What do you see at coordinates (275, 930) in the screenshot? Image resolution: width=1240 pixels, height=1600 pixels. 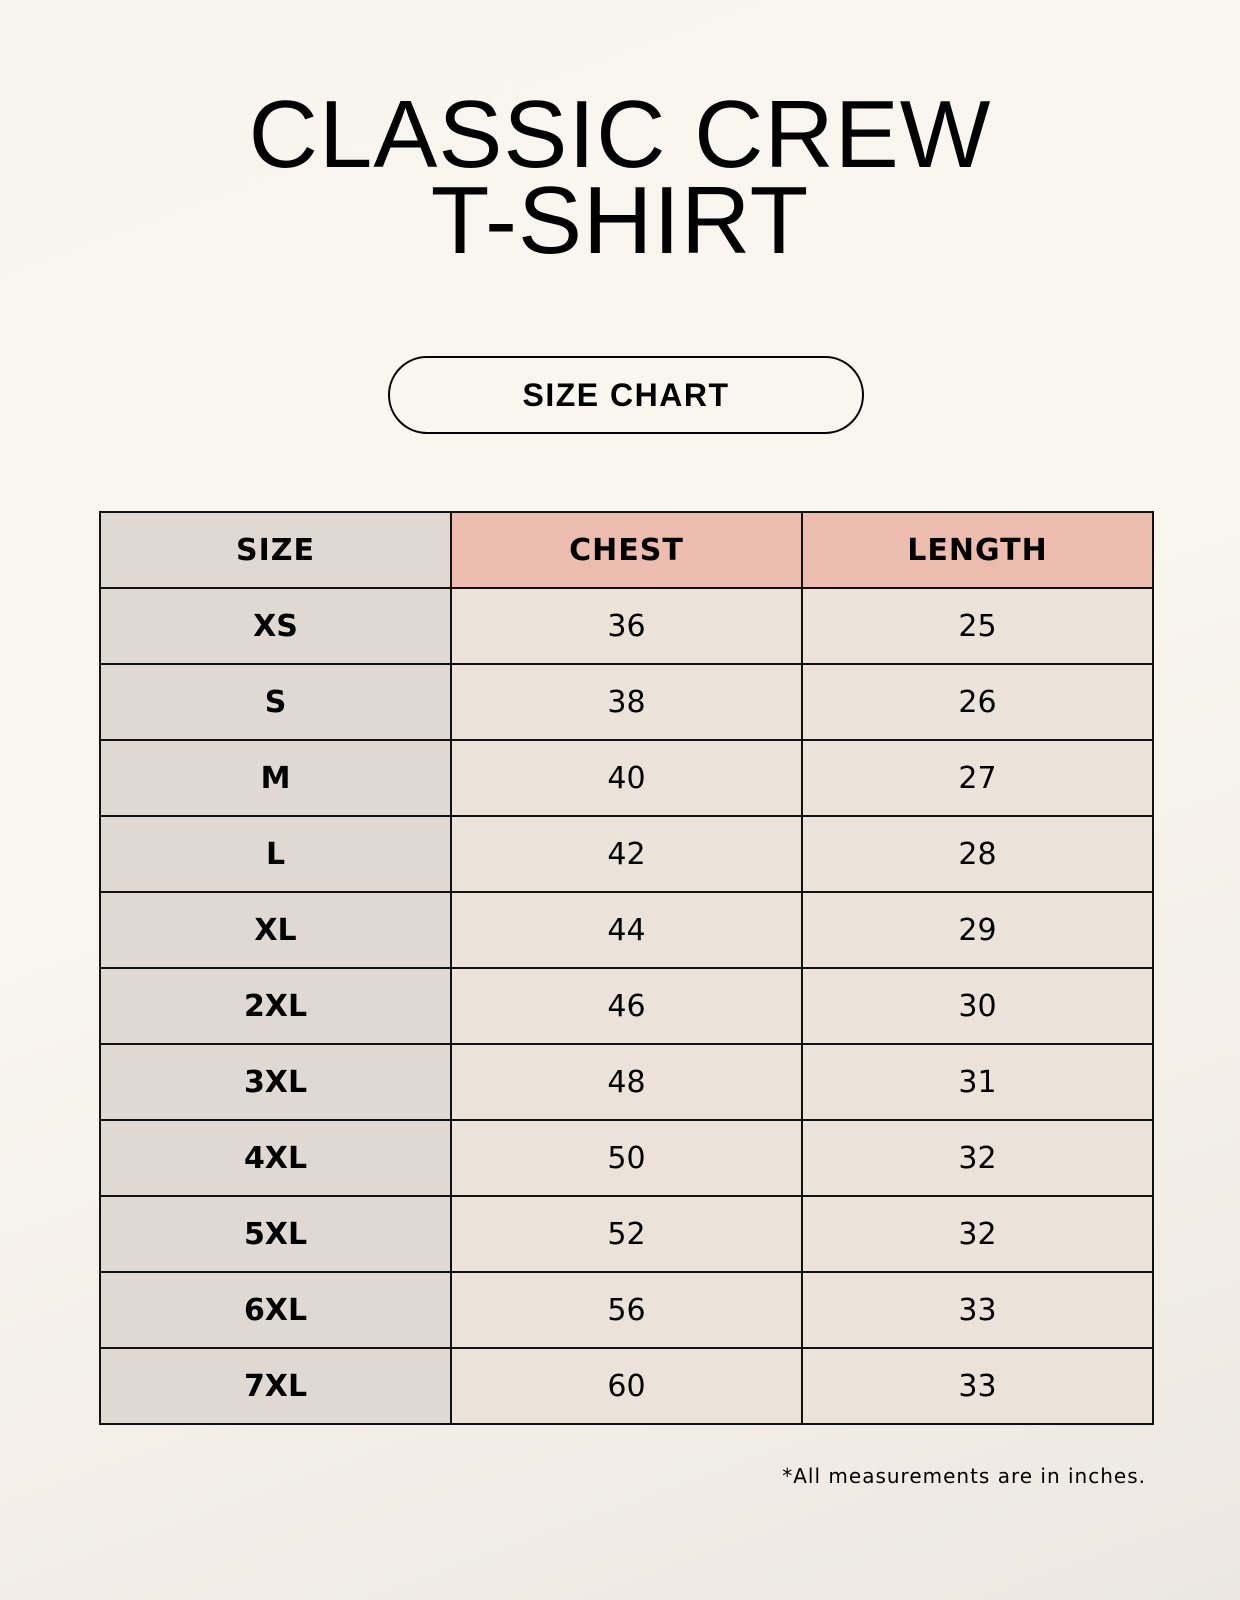 I see `size-cell: XL` at bounding box center [275, 930].